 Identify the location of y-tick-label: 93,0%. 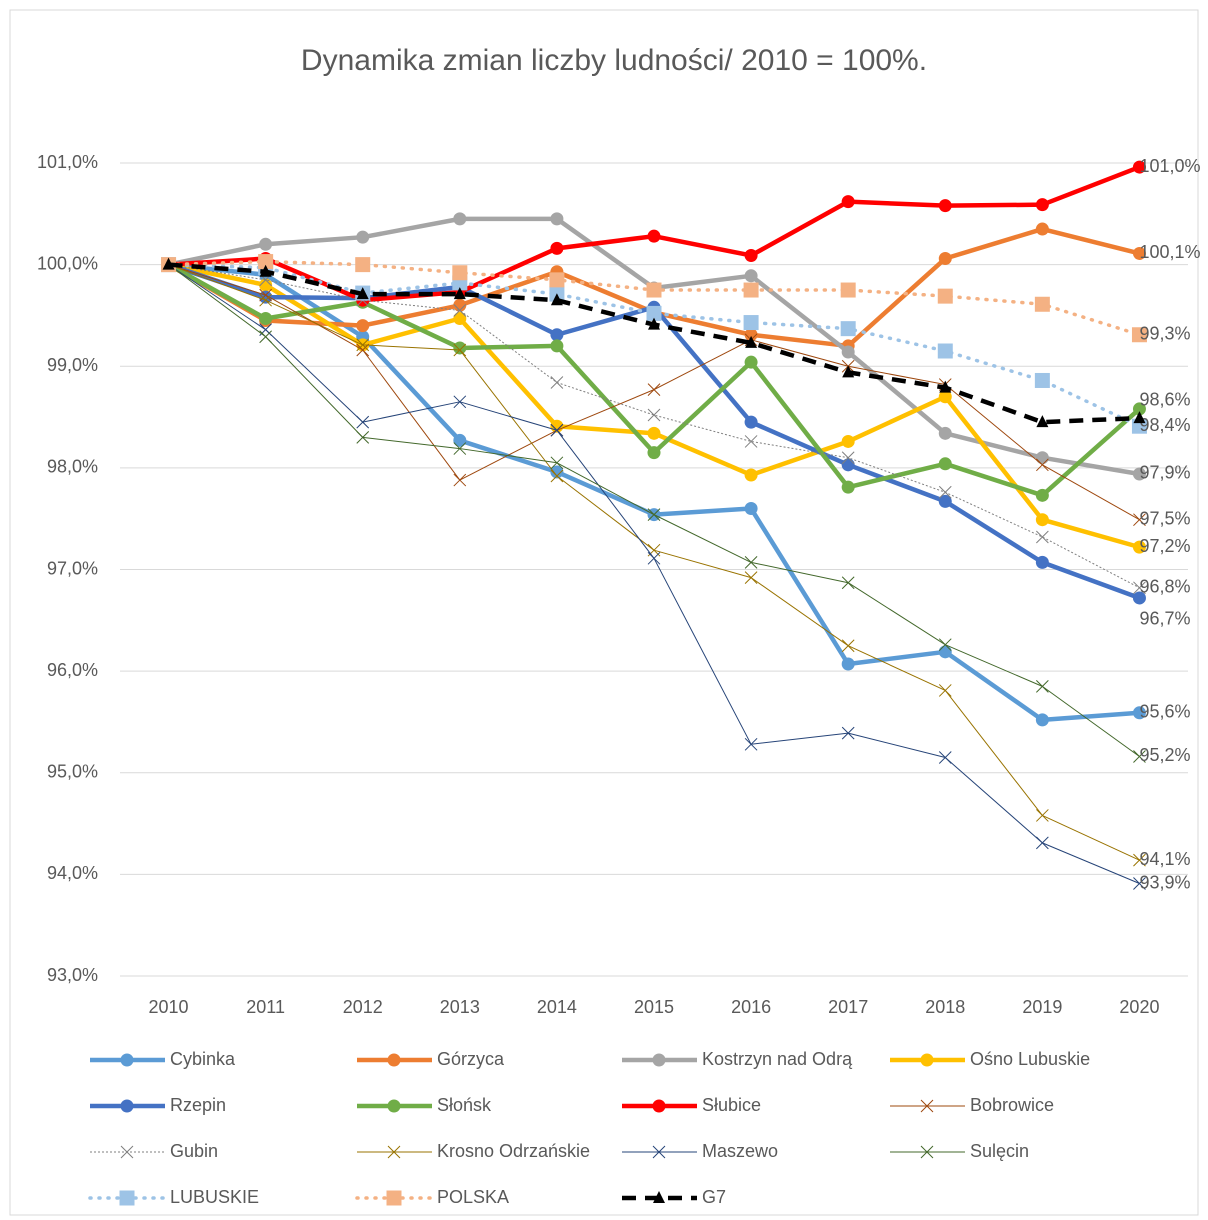
(72, 975).